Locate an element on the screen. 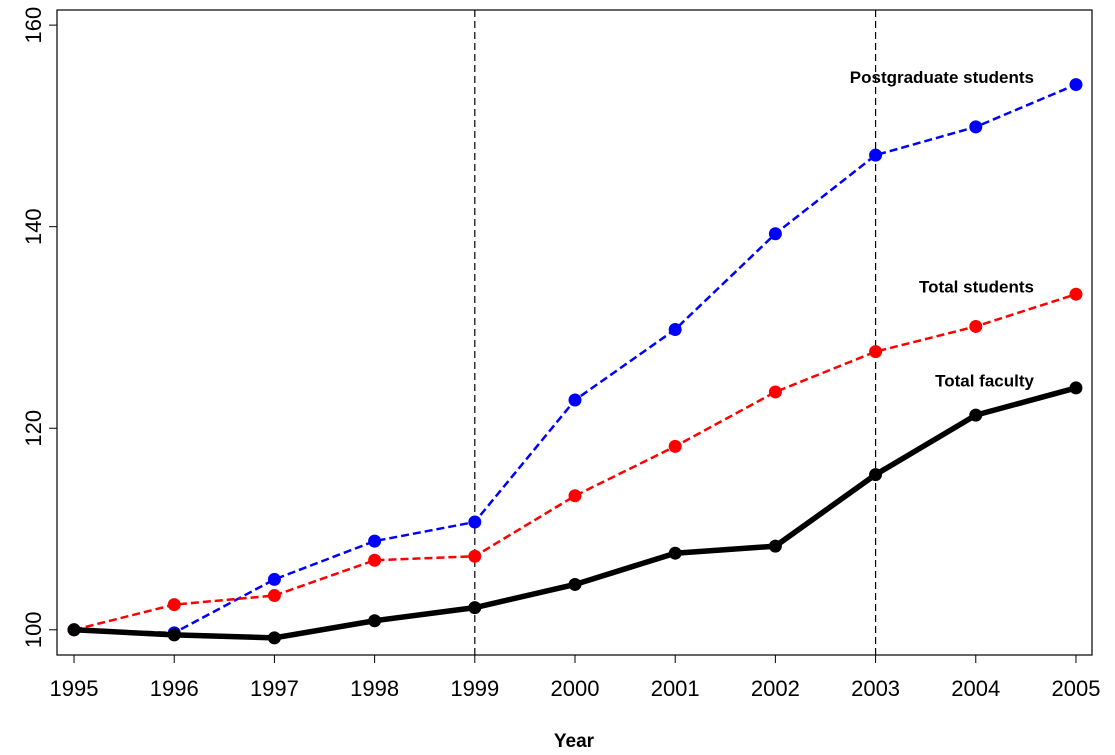 The width and height of the screenshot is (1115, 755). x-tick-label: 1997 is located at coordinates (274, 688).